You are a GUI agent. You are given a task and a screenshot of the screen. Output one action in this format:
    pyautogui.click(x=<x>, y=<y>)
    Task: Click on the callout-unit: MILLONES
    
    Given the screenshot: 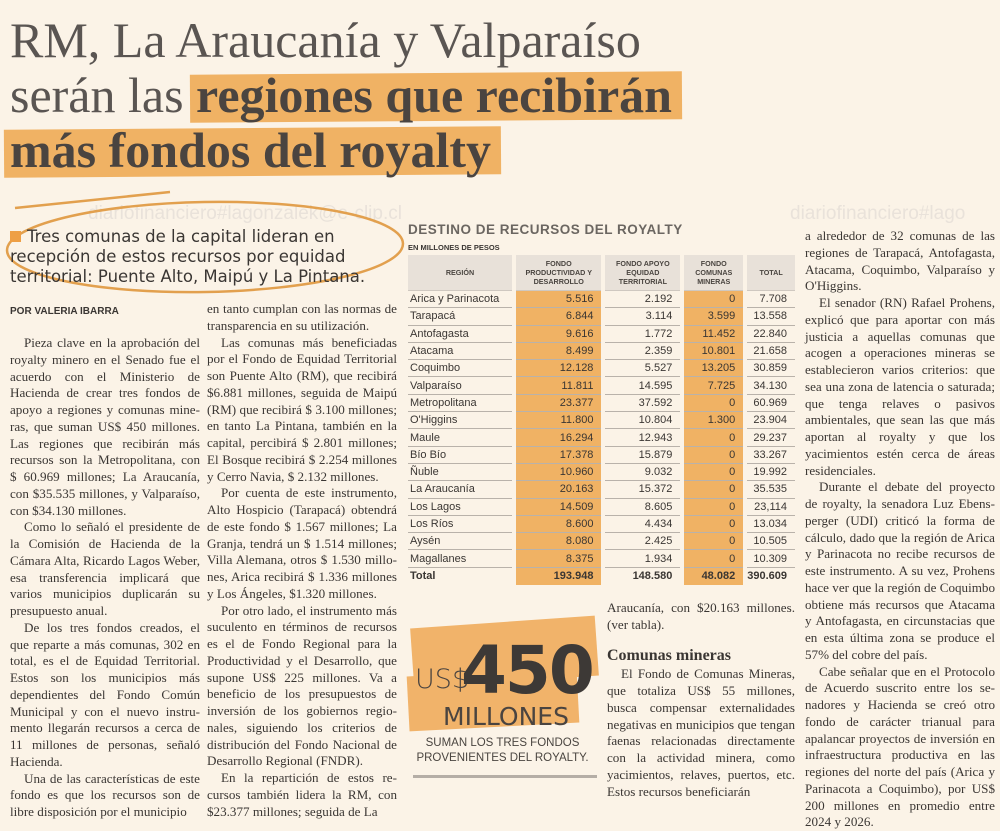 What is the action you would take?
    pyautogui.click(x=506, y=716)
    